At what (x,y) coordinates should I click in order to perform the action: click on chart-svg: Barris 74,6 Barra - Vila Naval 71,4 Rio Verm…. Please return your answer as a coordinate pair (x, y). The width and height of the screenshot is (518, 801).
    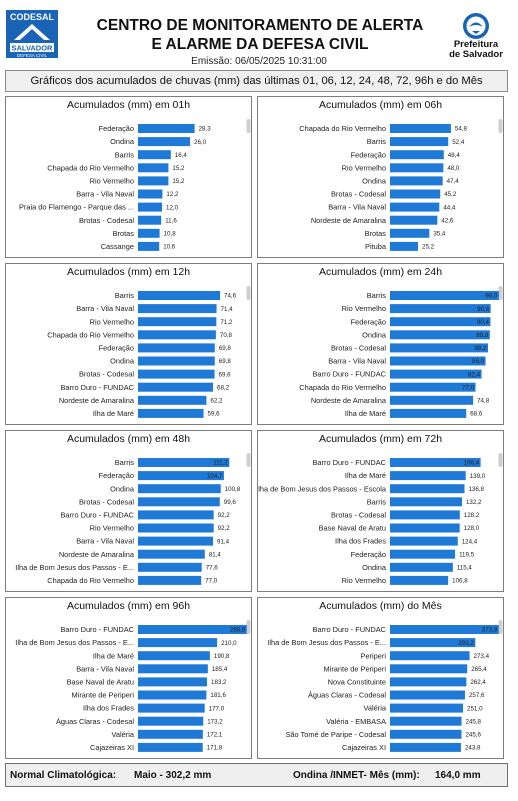
    Looking at the image, I should click on (149, 352).